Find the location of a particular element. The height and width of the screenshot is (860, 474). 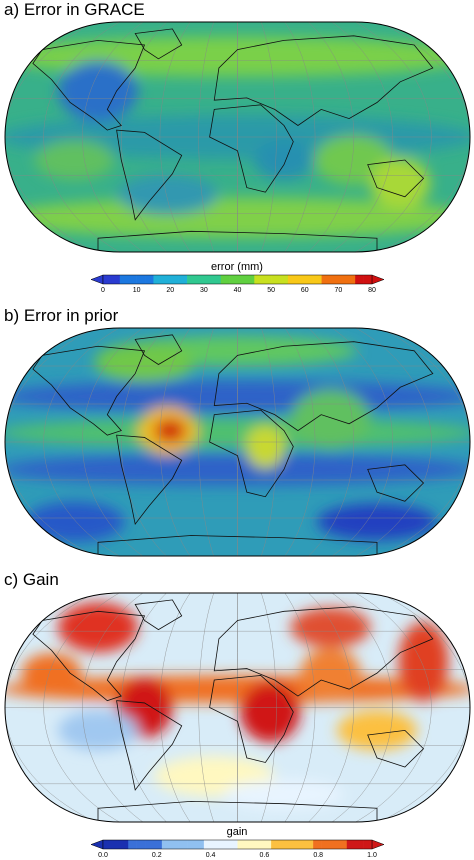

colorbar-tick-label: 20 is located at coordinates (170, 290).